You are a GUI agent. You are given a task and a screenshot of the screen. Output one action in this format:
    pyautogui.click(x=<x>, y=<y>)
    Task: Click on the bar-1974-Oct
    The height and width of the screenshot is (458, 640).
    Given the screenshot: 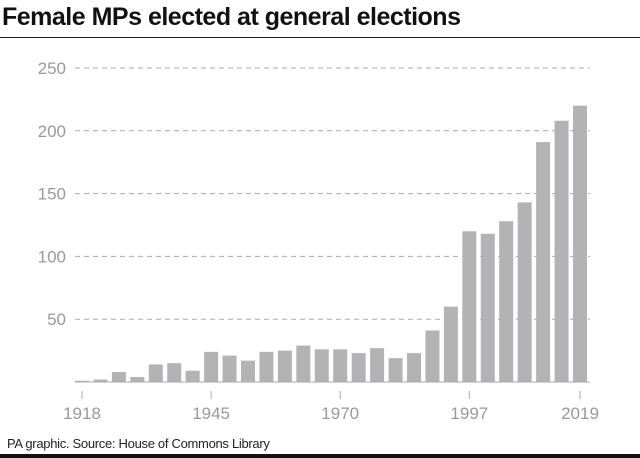 What is the action you would take?
    pyautogui.click(x=377, y=365)
    